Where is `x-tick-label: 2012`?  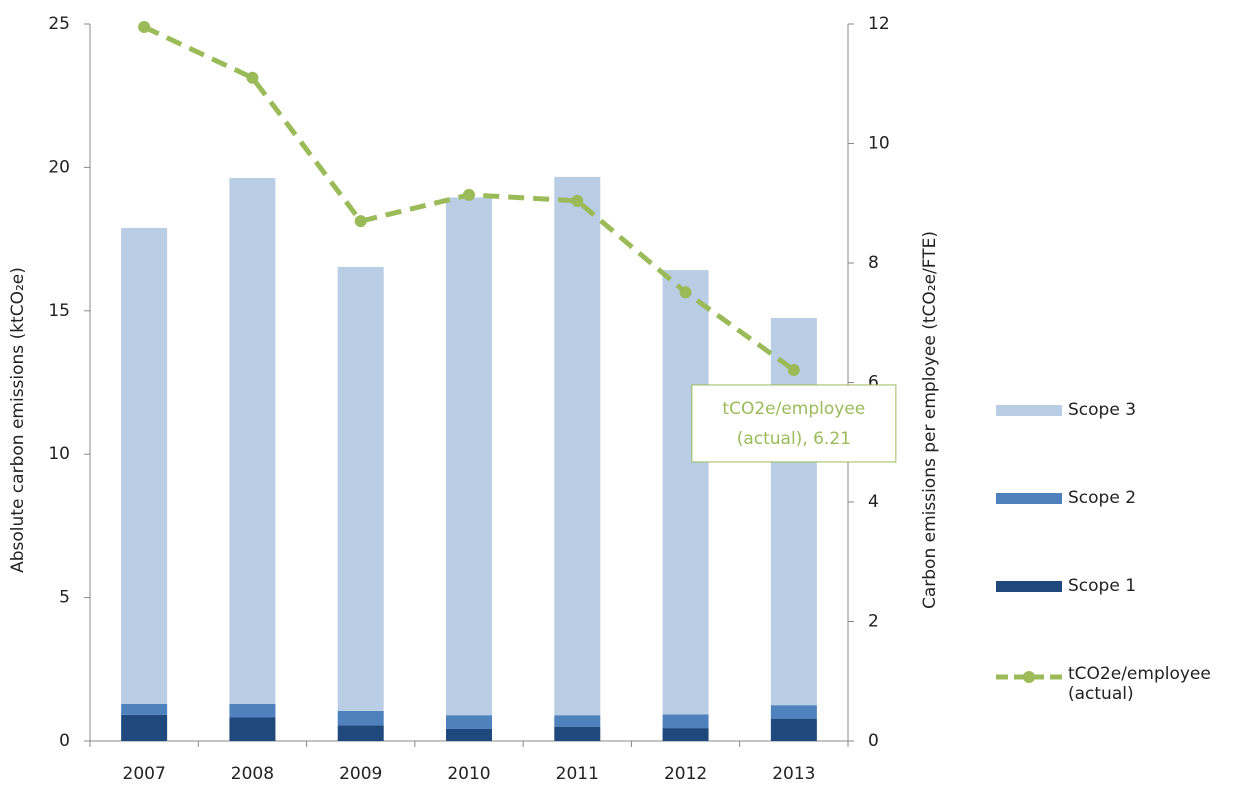 x-tick-label: 2012 is located at coordinates (685, 774).